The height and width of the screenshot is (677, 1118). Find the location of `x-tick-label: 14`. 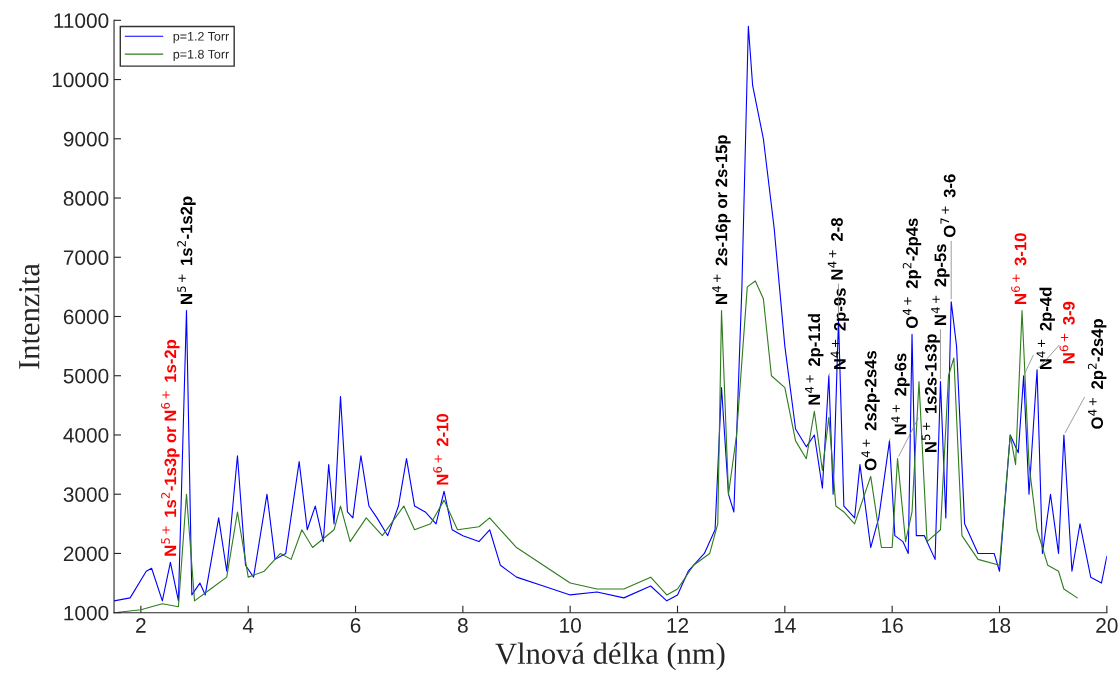

x-tick-label: 14 is located at coordinates (785, 625).